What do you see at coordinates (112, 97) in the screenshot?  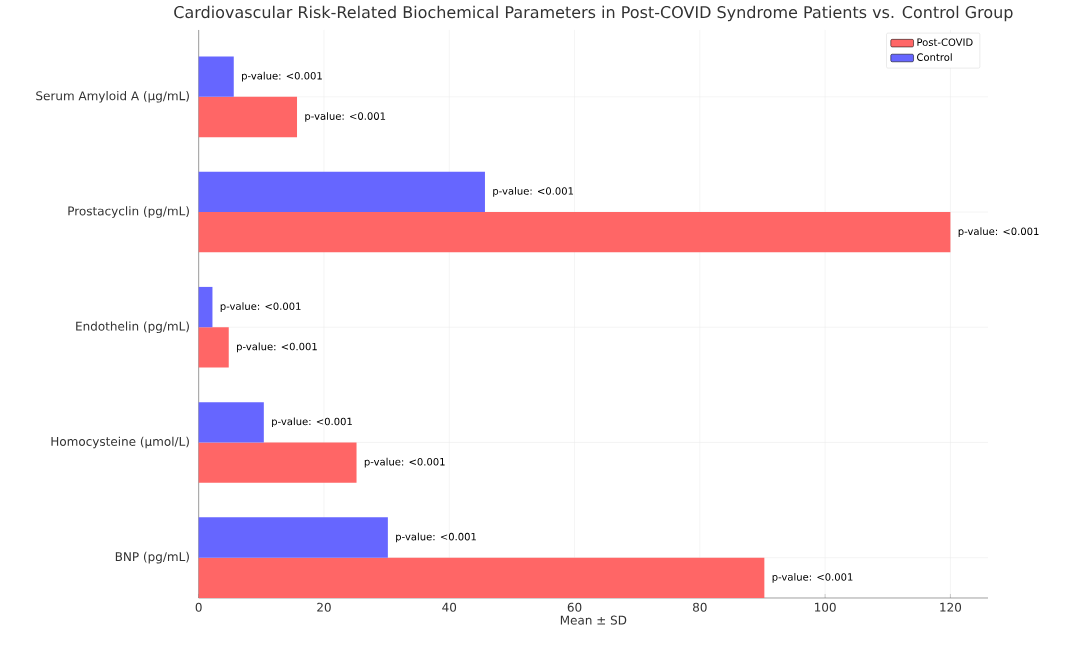 I see `y-tick-label: Serum Amyloid A (µg/mL)` at bounding box center [112, 97].